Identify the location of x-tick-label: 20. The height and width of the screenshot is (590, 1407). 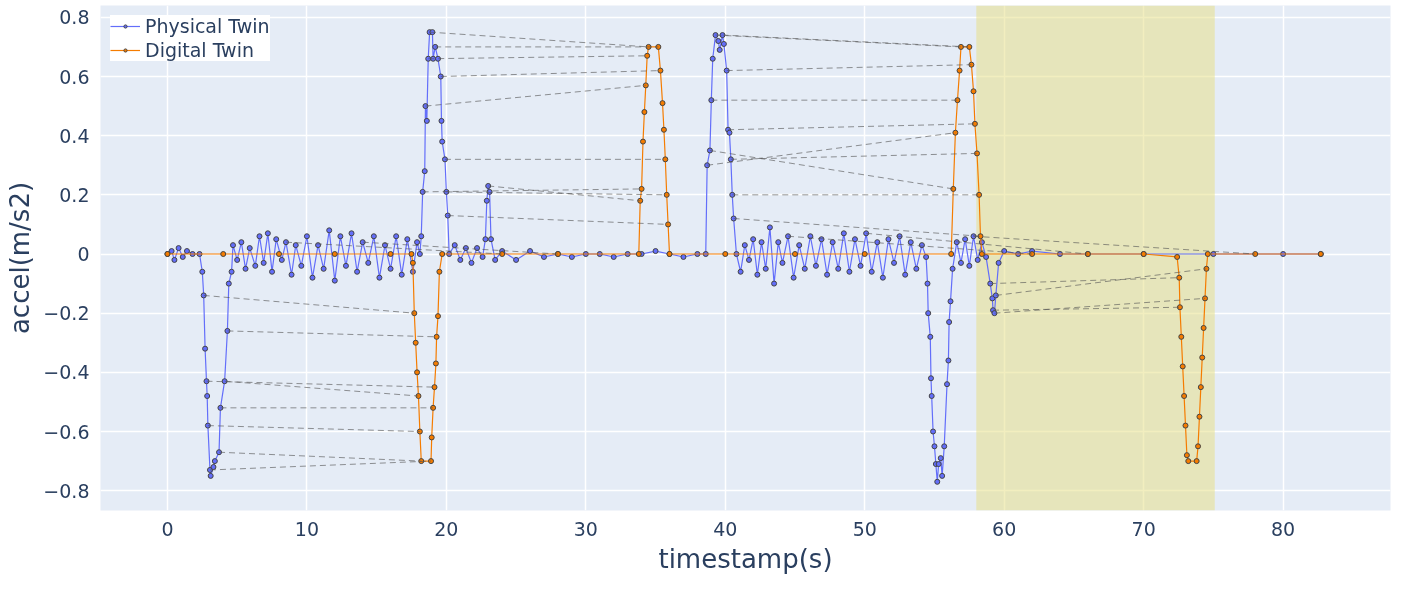
(446, 528).